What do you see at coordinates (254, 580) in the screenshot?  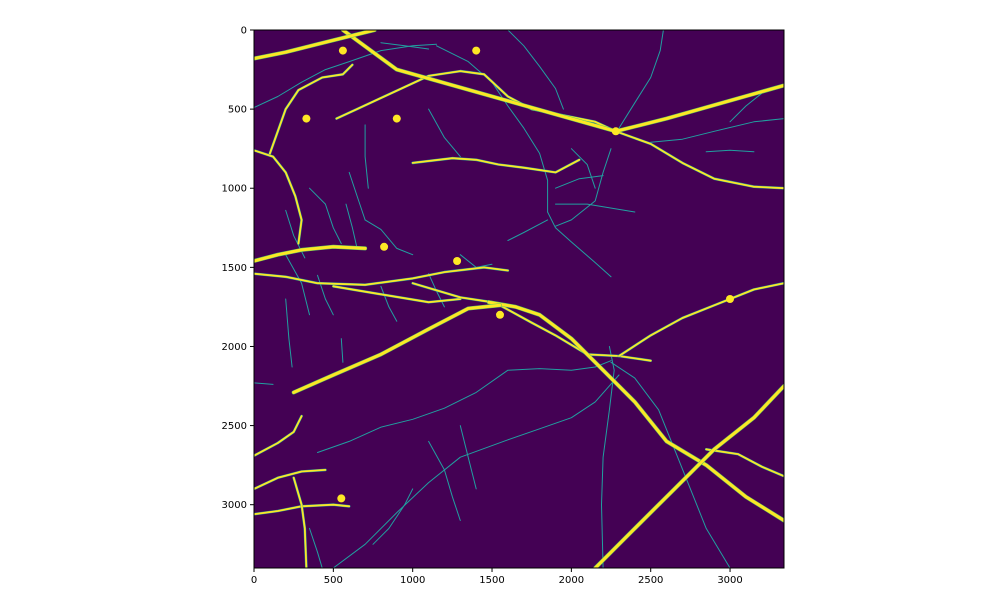 I see `x-tick-label: 0` at bounding box center [254, 580].